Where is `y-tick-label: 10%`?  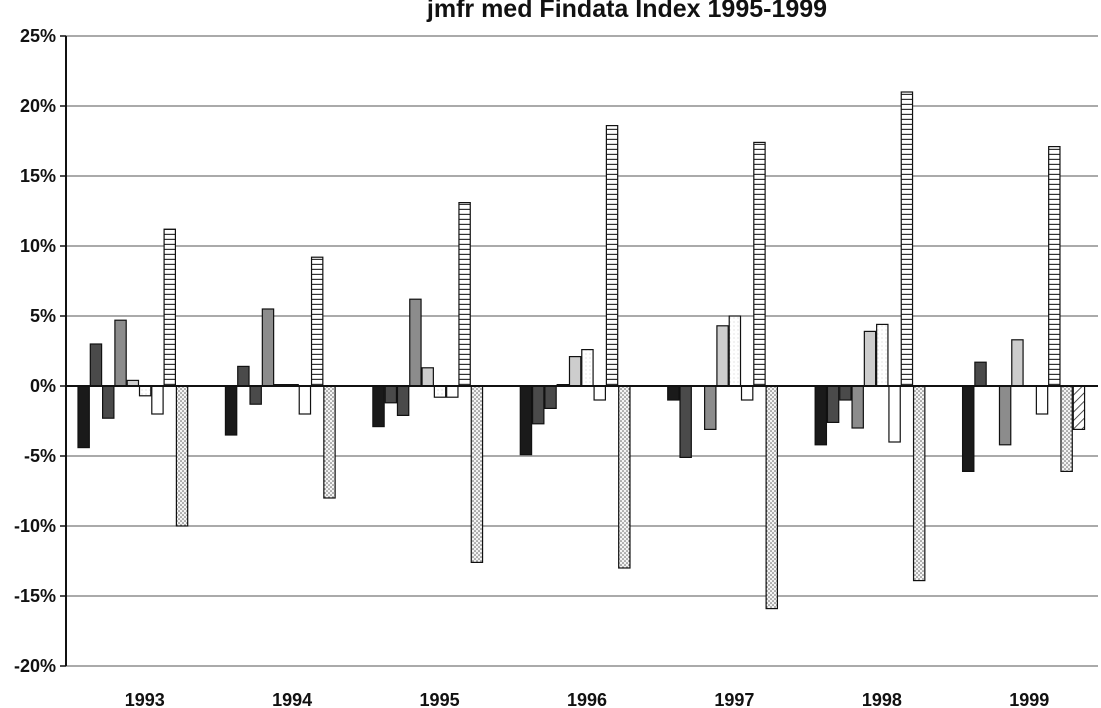
y-tick-label: 10% is located at coordinates (38, 246).